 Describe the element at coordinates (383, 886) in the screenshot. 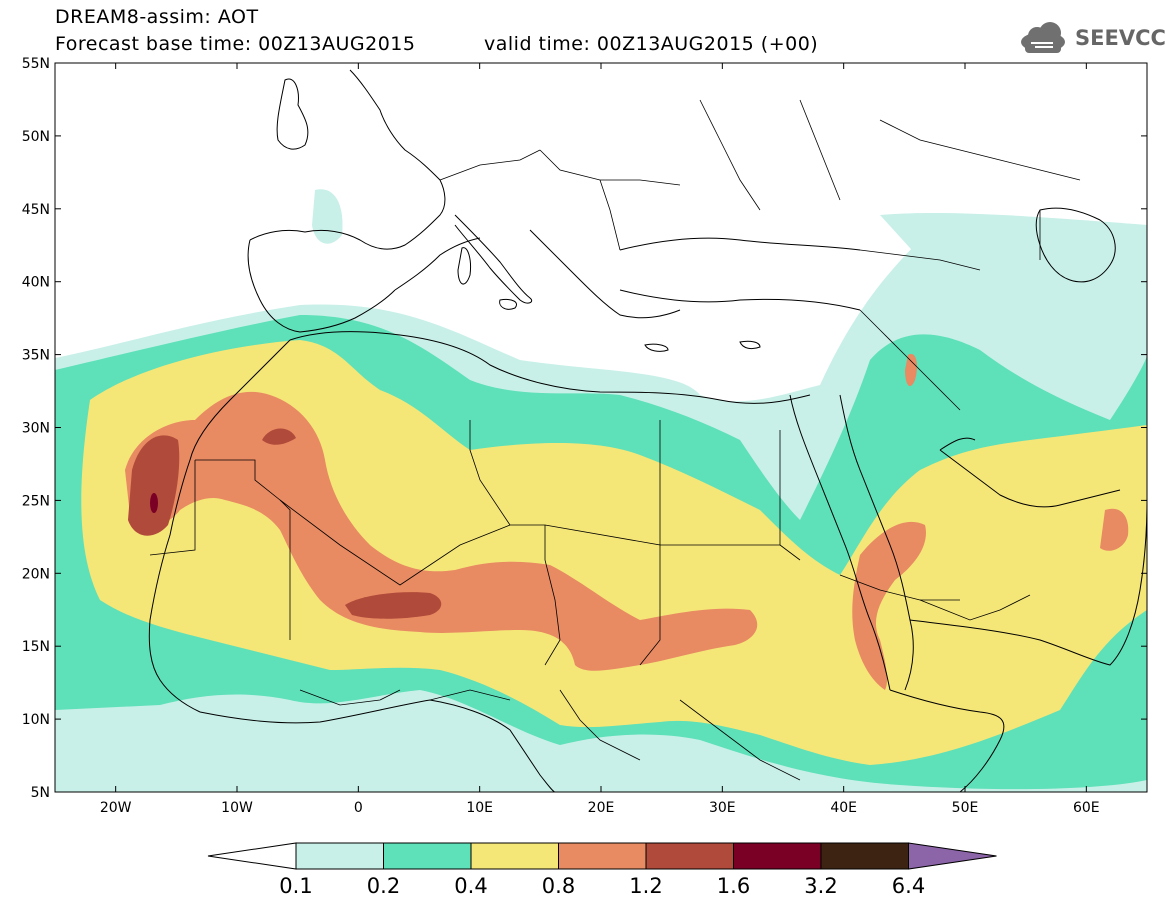

I see `colorbar-label: 0.2` at that location.